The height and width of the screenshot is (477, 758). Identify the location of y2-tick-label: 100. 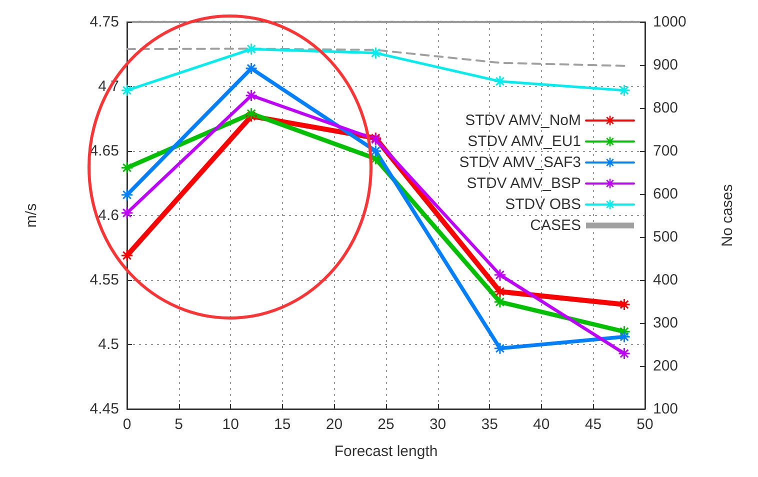
(665, 409).